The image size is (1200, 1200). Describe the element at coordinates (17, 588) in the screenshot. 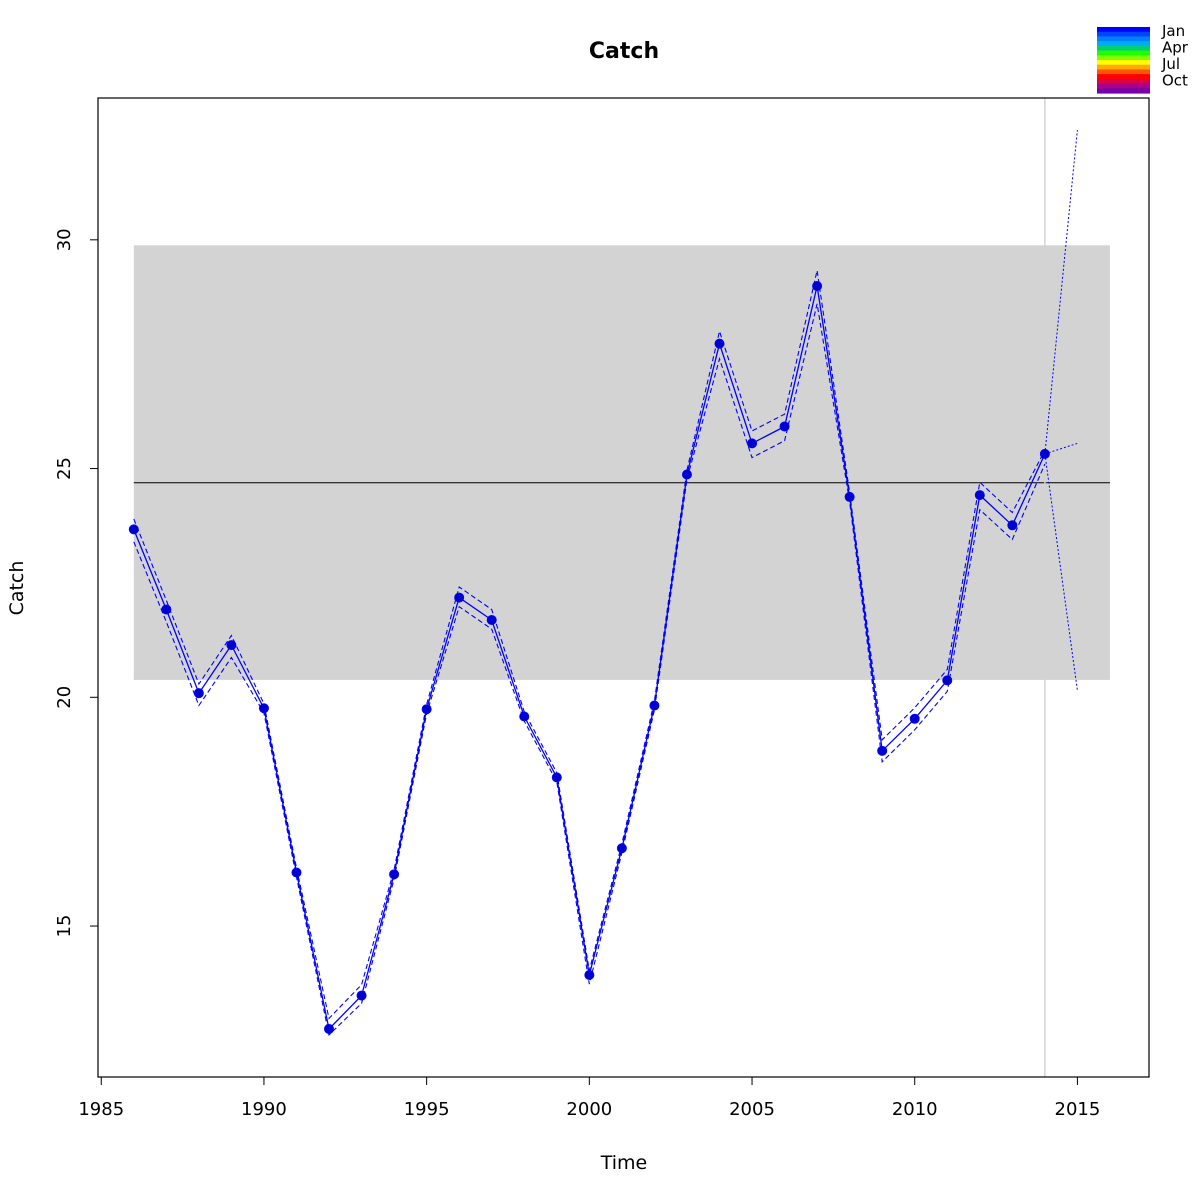

I see `y-axis-label: Catch` at that location.